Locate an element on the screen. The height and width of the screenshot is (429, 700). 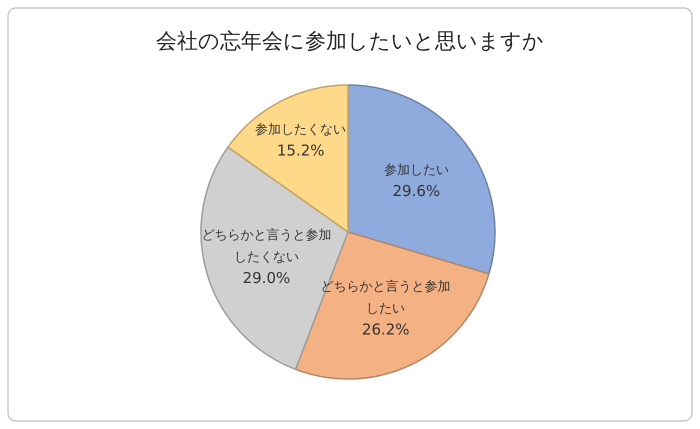
data-label: 26.2% is located at coordinates (386, 329).